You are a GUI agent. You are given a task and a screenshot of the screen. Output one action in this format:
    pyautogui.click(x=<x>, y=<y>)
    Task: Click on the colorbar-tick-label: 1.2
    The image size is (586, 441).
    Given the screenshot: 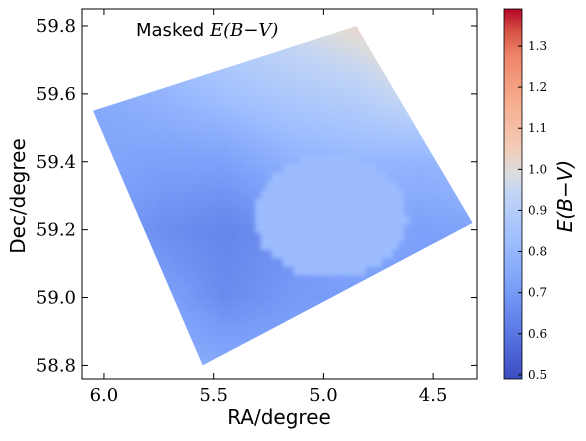 What is the action you would take?
    pyautogui.click(x=537, y=87)
    